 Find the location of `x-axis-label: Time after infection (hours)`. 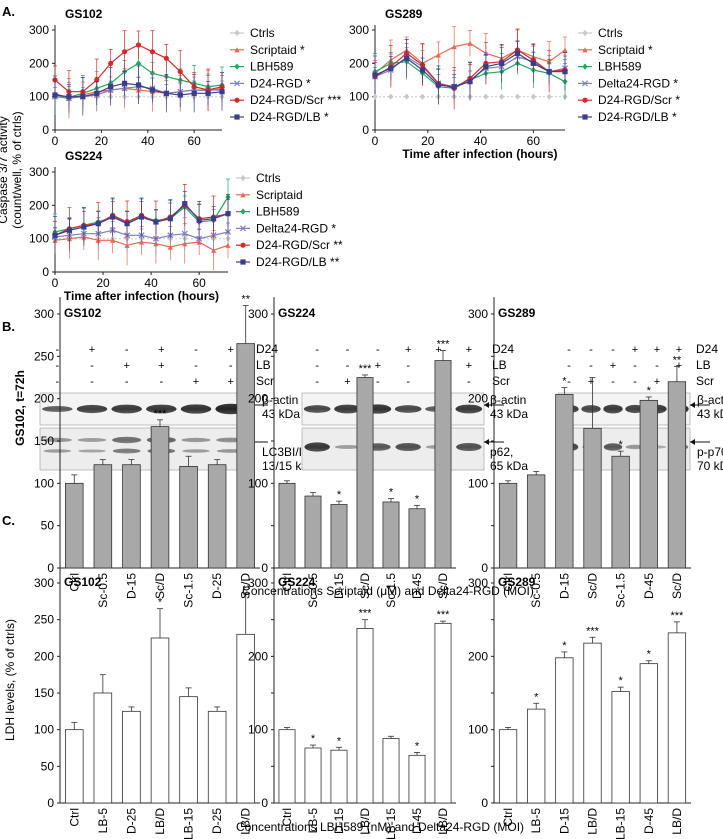

x-axis-label: Time after infection (hours) is located at coordinates (141, 296).